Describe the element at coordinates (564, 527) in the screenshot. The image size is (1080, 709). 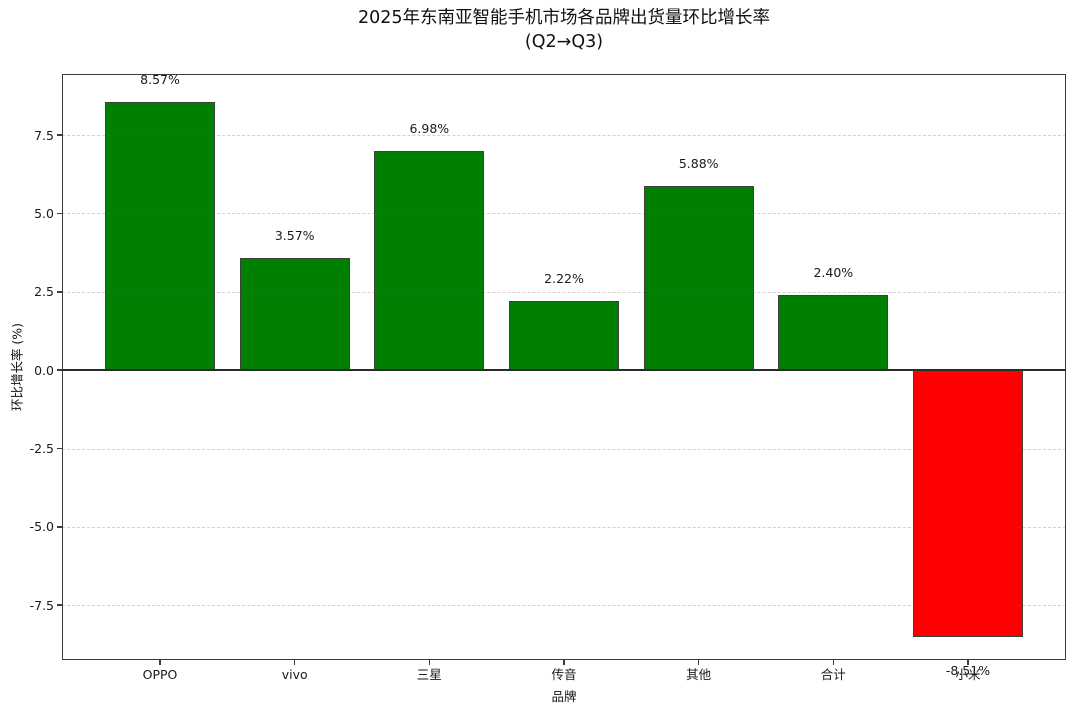
I see `gridline-y--5.0` at that location.